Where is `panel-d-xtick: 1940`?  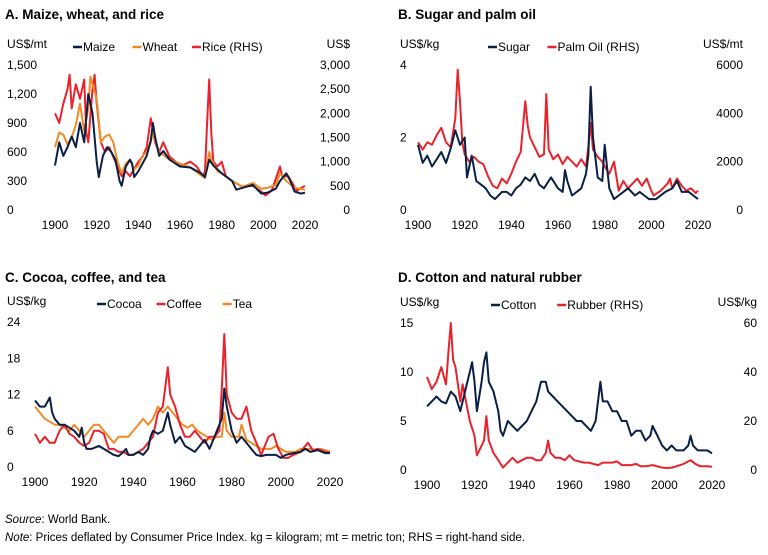 panel-d-xtick: 1940 is located at coordinates (522, 485).